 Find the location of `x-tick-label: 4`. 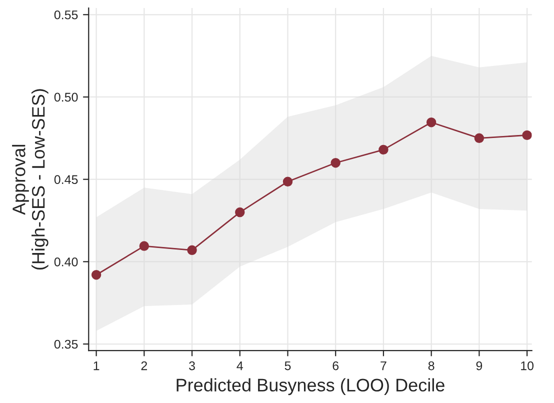

x-tick-label: 4 is located at coordinates (239, 365).